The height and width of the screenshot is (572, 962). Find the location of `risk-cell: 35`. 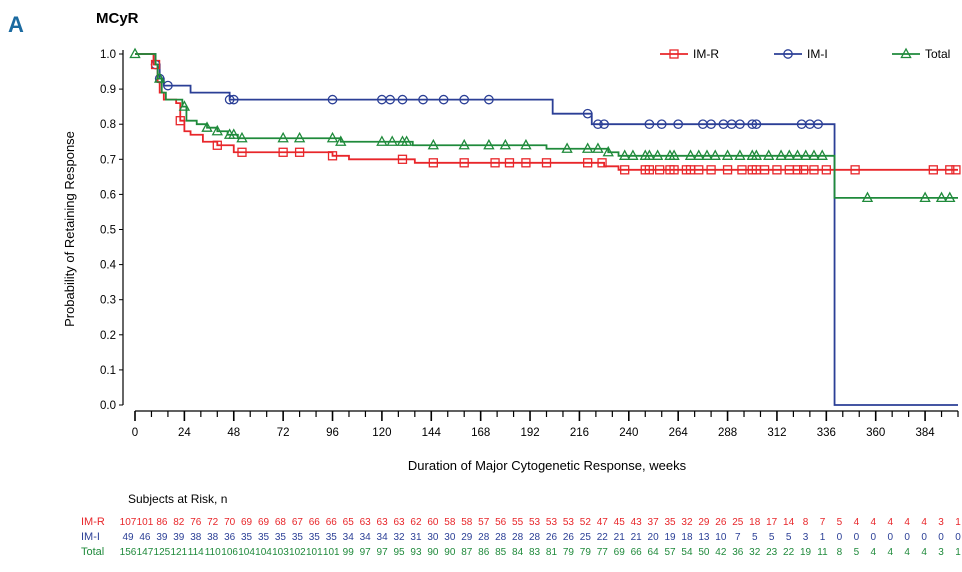

risk-cell: 35 is located at coordinates (247, 537).